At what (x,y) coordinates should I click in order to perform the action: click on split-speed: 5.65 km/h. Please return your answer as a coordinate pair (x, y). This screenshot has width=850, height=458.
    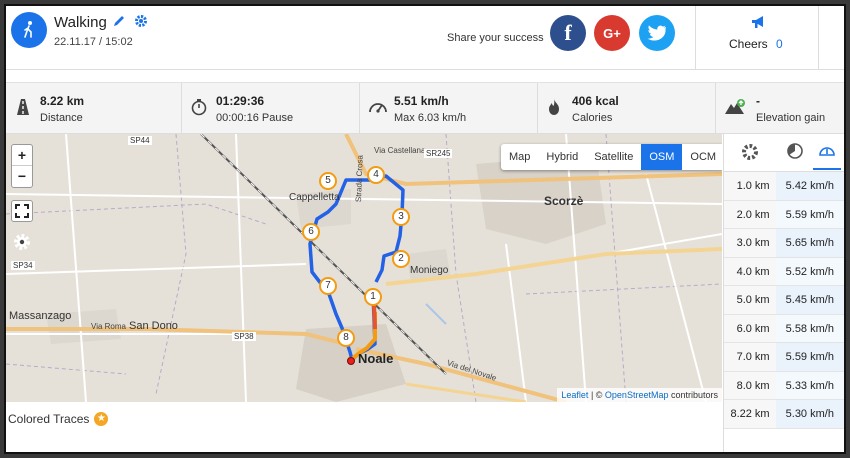
    Looking at the image, I should click on (809, 243).